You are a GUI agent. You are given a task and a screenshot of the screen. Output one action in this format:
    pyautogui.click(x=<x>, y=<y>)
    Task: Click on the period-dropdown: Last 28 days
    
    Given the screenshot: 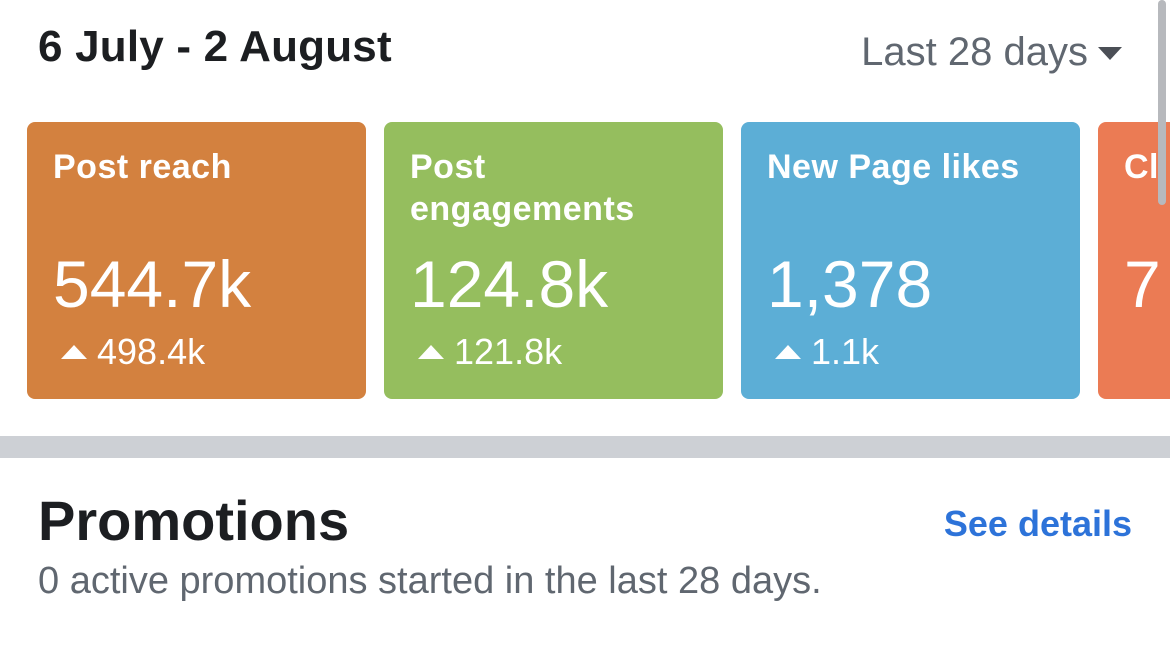 What is the action you would take?
    pyautogui.click(x=991, y=52)
    